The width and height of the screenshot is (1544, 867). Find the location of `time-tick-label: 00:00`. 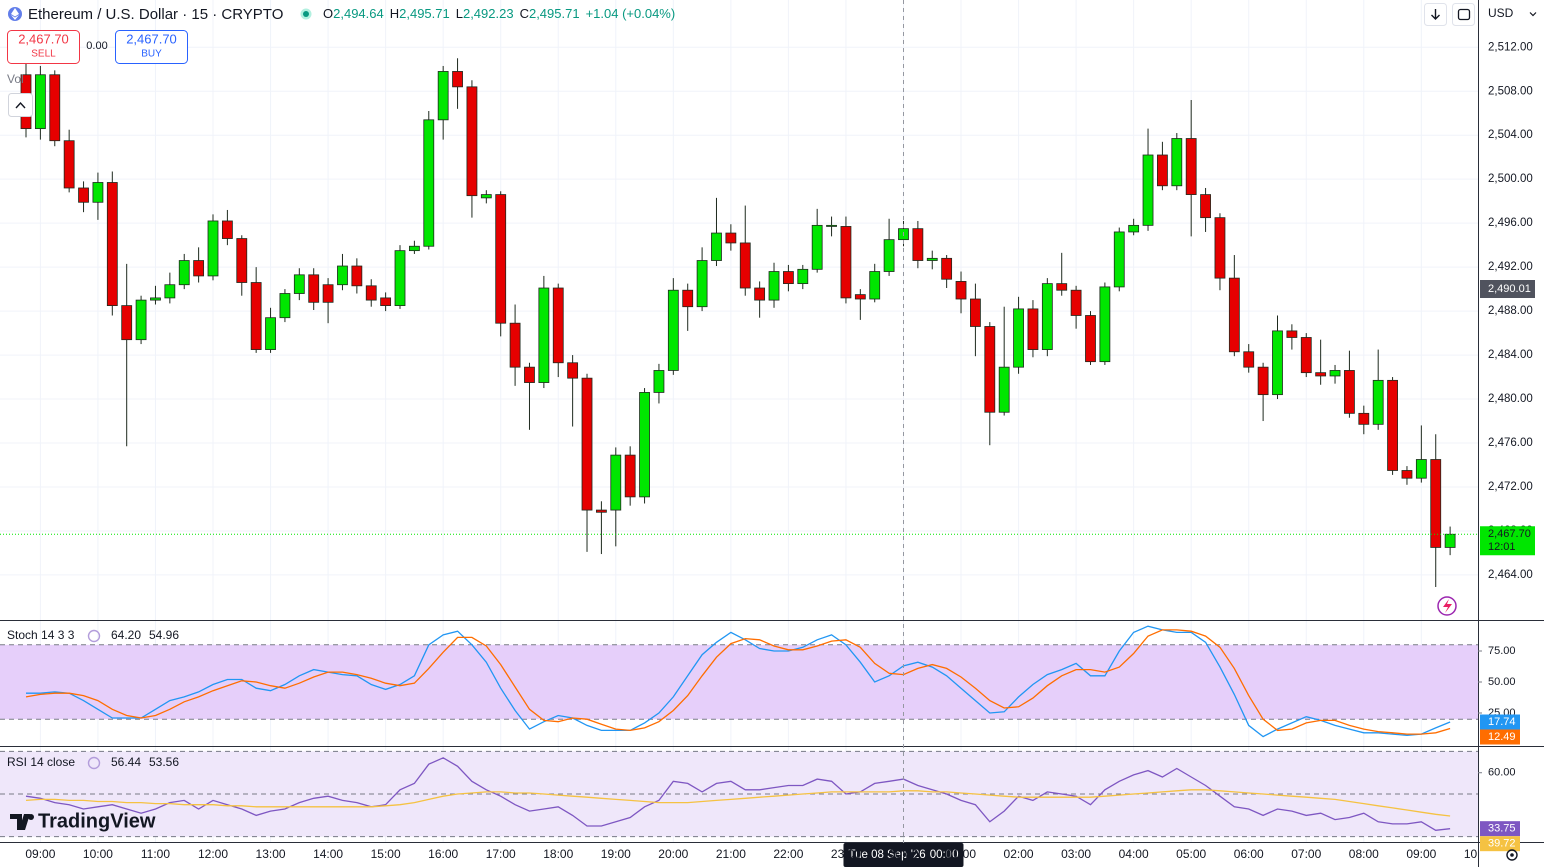

time-tick-label: 00:00 is located at coordinates (903, 854).